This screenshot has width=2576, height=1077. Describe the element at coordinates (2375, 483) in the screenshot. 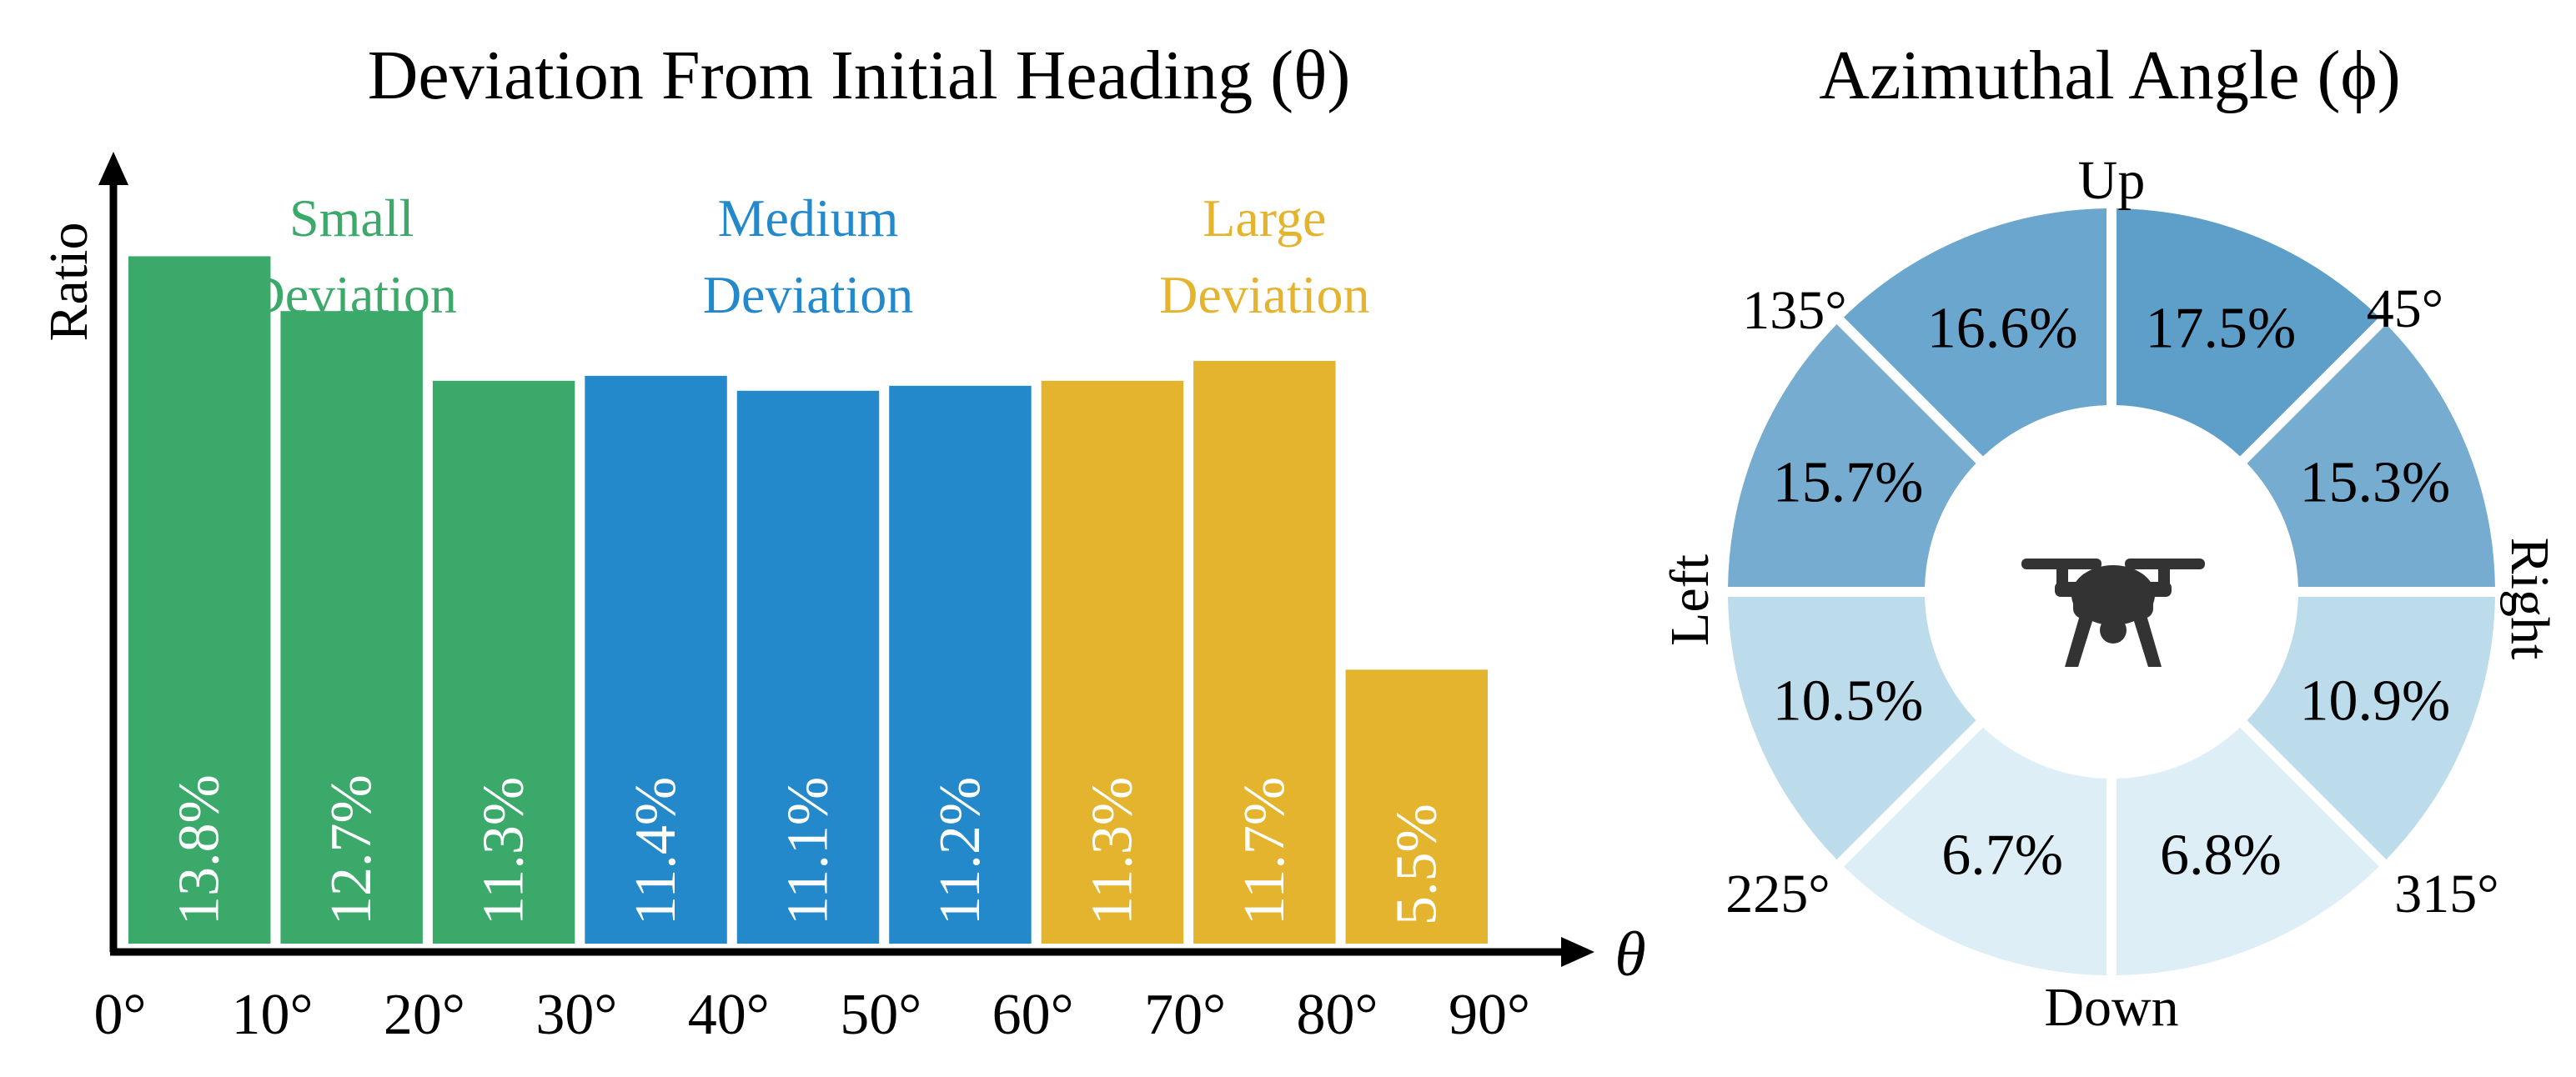

I see `ring-value-label-right-upper: 15.3%` at that location.